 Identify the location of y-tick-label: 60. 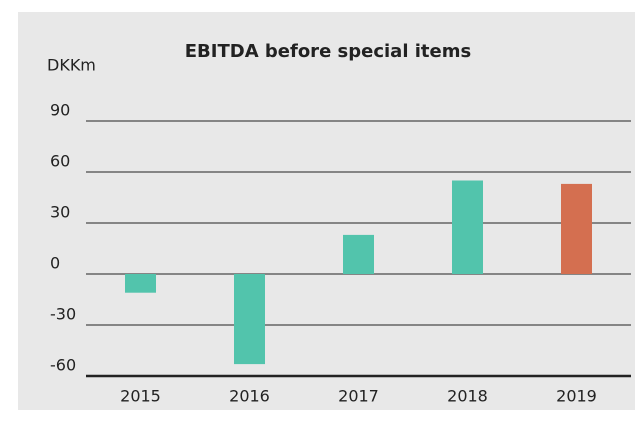
(60, 161).